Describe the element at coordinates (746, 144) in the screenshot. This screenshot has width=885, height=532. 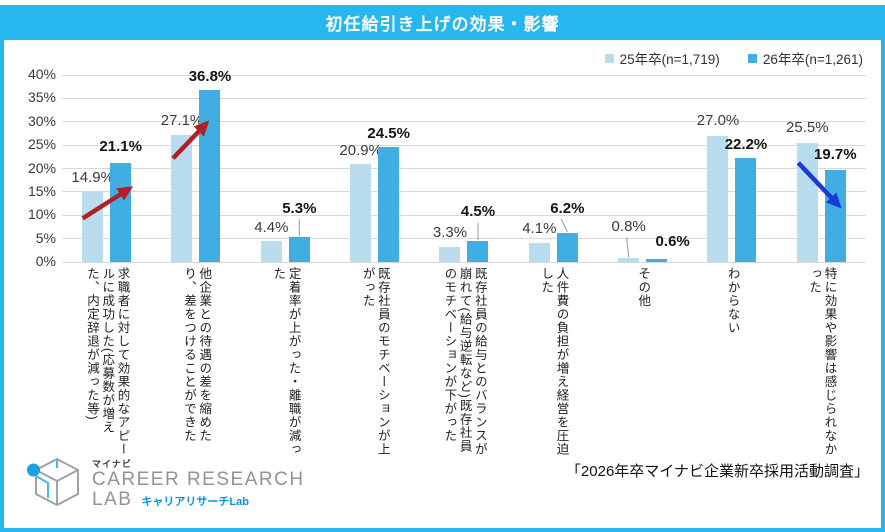
I see `bar-value-label: 22.2%` at that location.